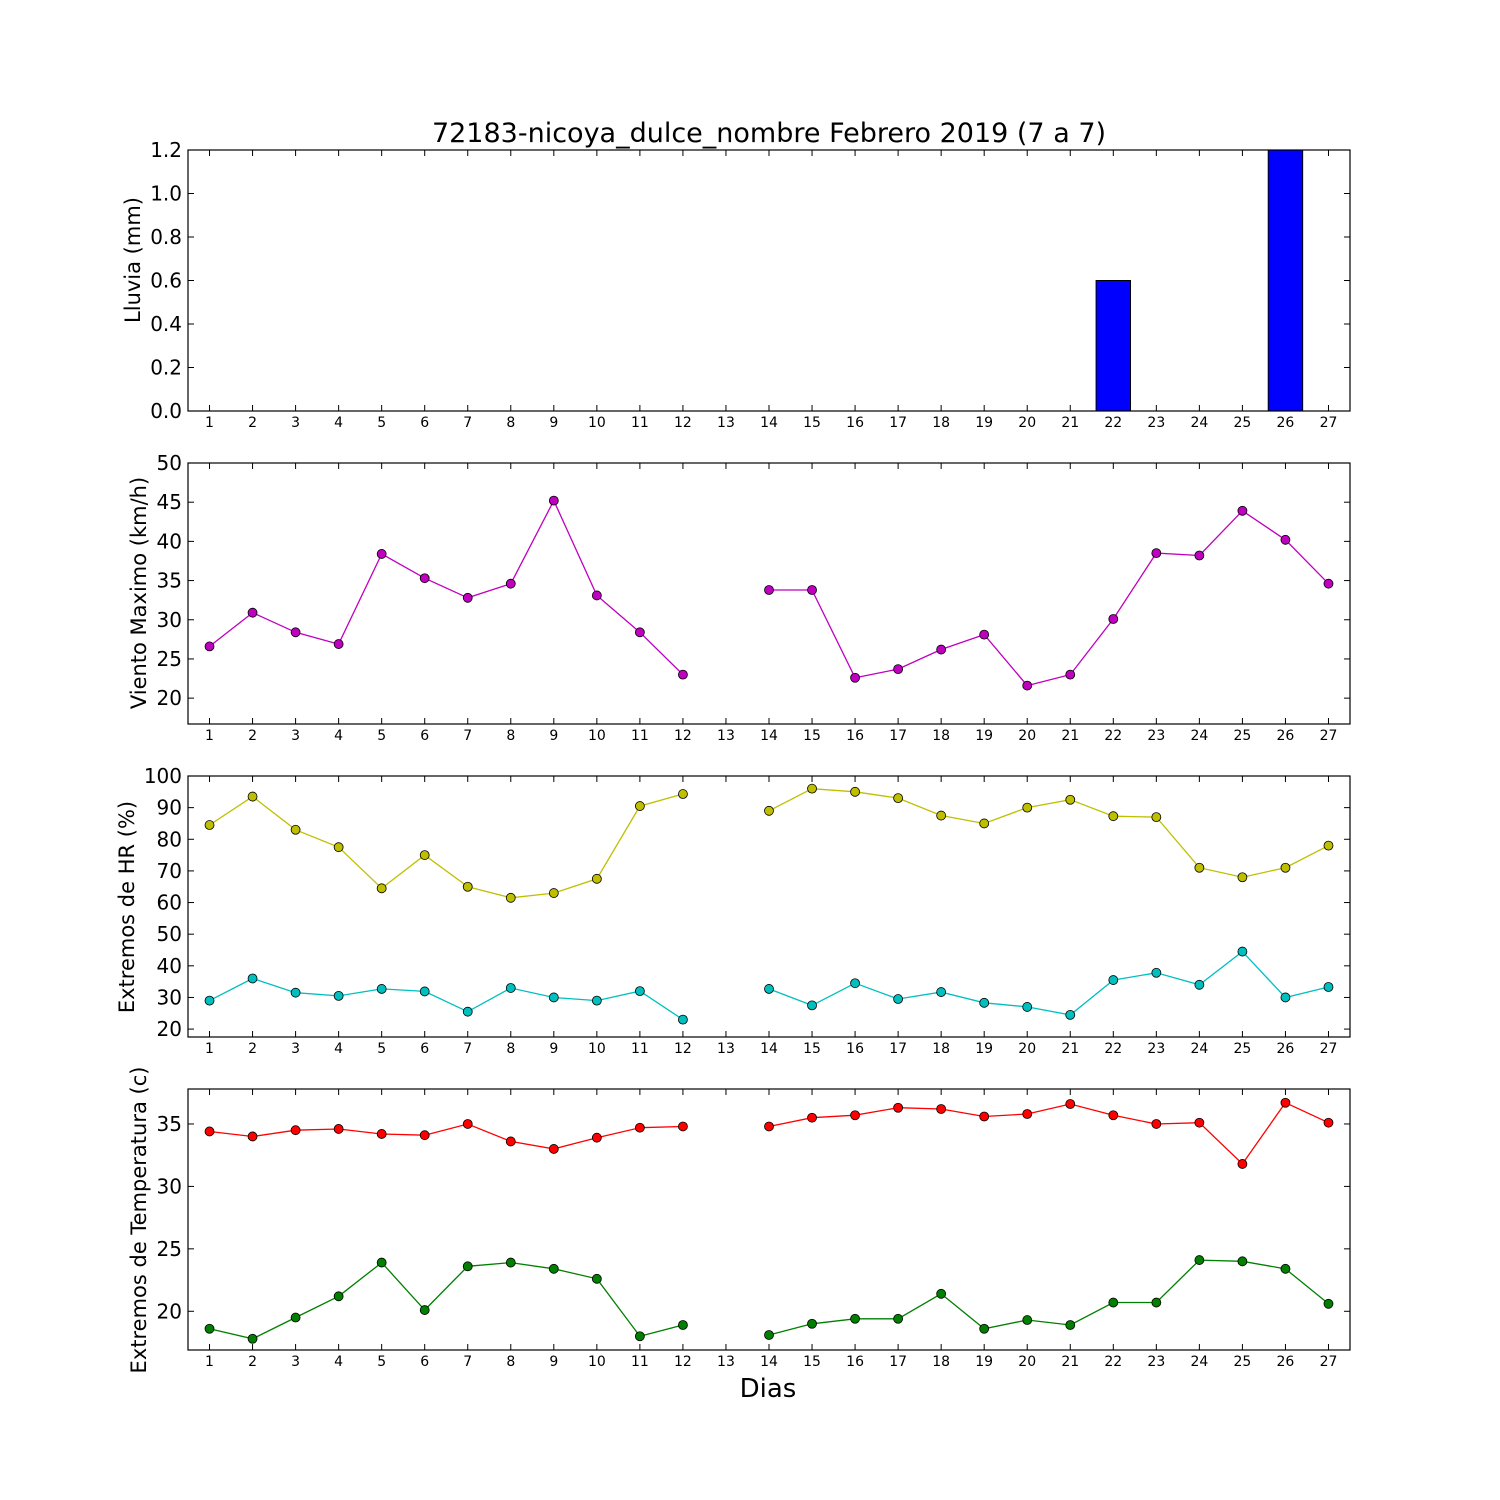 The image size is (1500, 1500). I want to click on x-tick-label-humidity: 23, so click(1156, 1049).